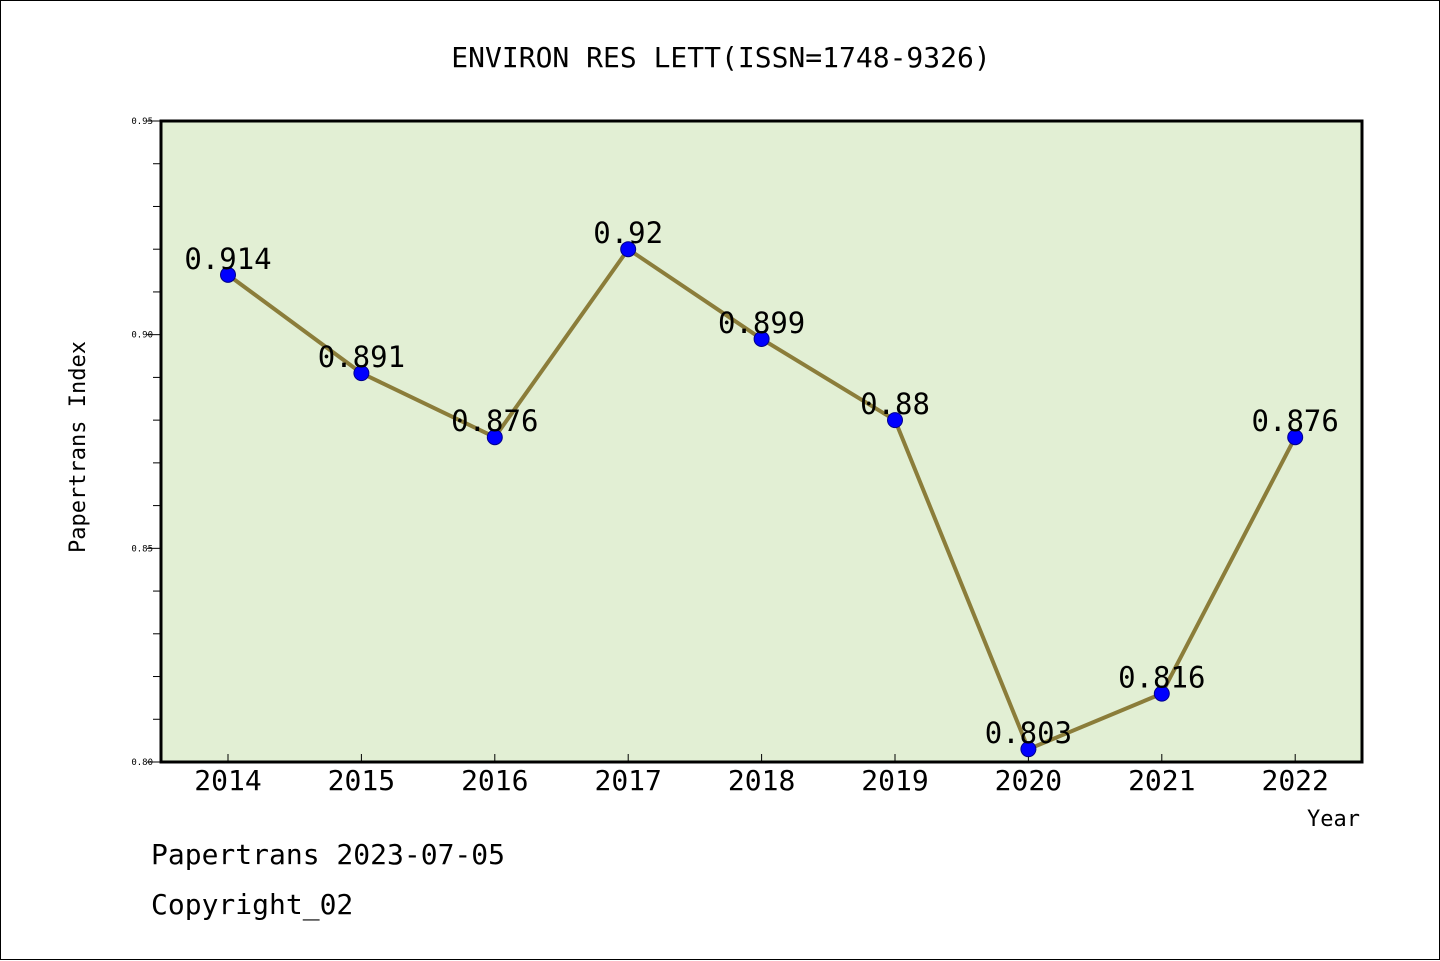  I want to click on x-tick-label: 2018, so click(761, 780).